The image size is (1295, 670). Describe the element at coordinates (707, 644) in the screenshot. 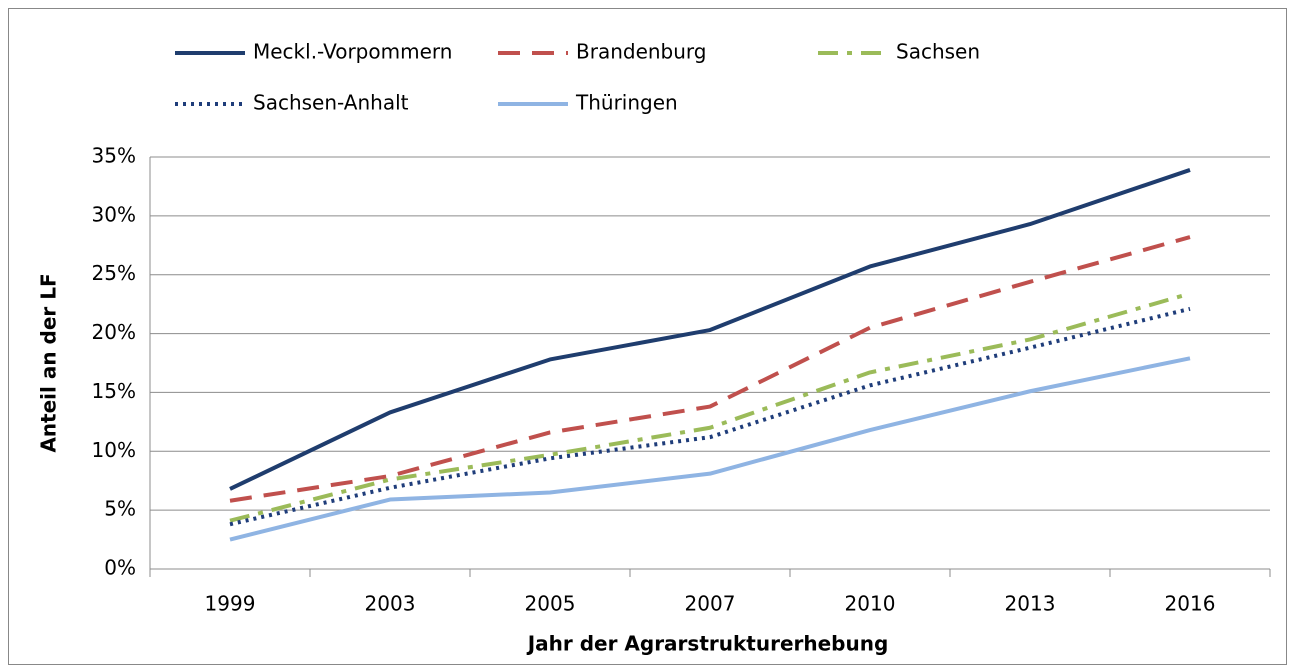

I see `x-axis-label: Jahr der Agrarstrukturerhebung` at that location.